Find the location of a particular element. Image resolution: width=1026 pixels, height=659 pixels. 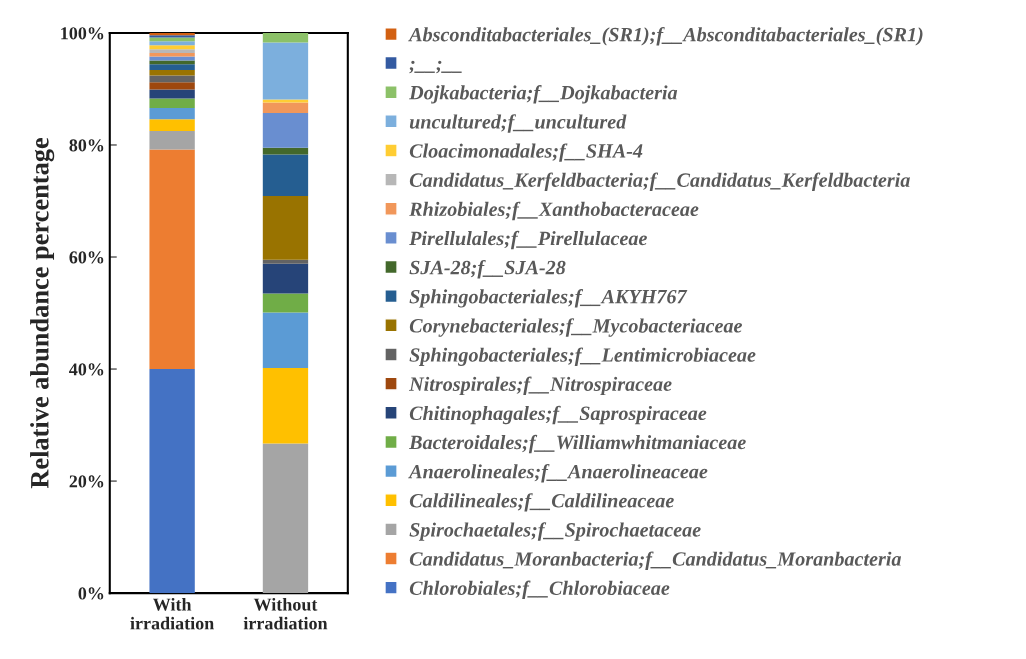

legend-label: SJA-28;f__SJA-28 is located at coordinates (487, 269).